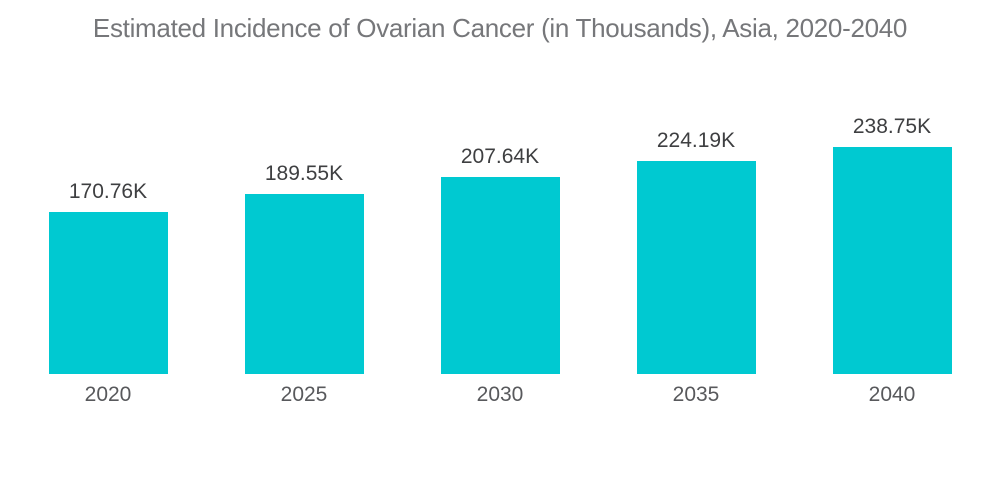  I want to click on bar-2040, so click(892, 260).